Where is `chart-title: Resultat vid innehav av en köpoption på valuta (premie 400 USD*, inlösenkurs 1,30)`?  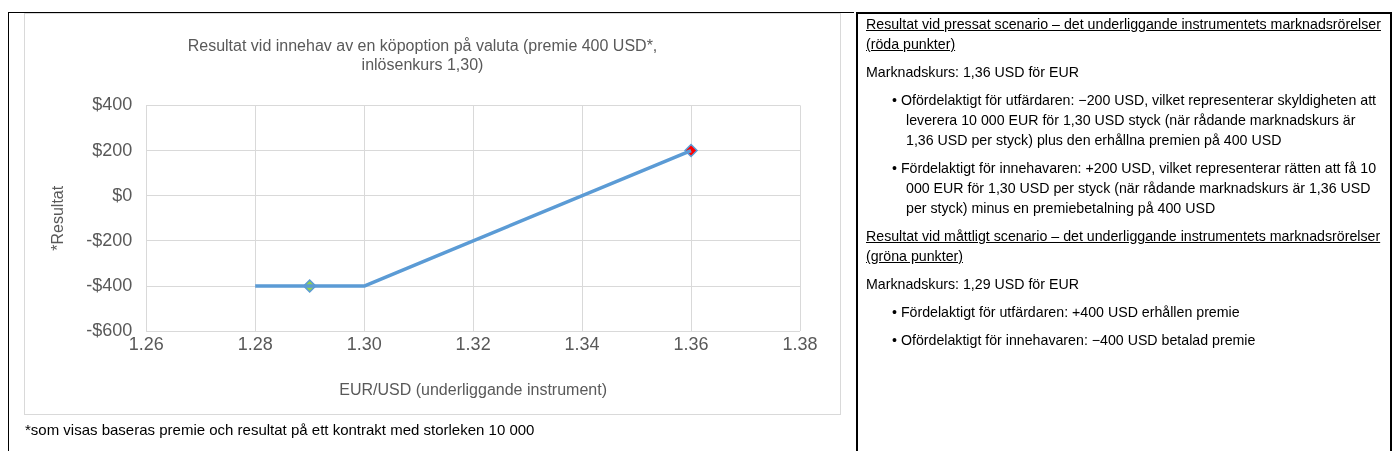
chart-title: Resultat vid innehav av en köpoption på valuta (premie 400 USD*, inlösenkurs 1,30) is located at coordinates (422, 55).